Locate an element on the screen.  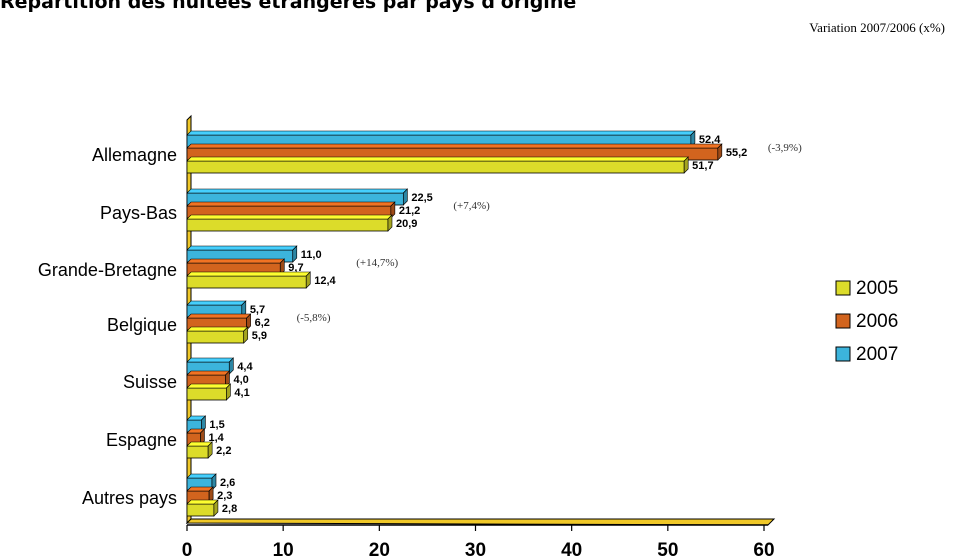
x-axis-floor is located at coordinates (480, 522).